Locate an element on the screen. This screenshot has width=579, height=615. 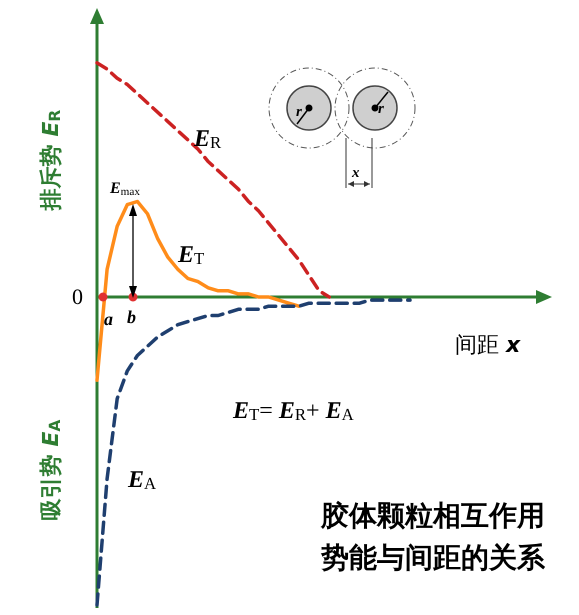
annotation: a is located at coordinates (108, 319).